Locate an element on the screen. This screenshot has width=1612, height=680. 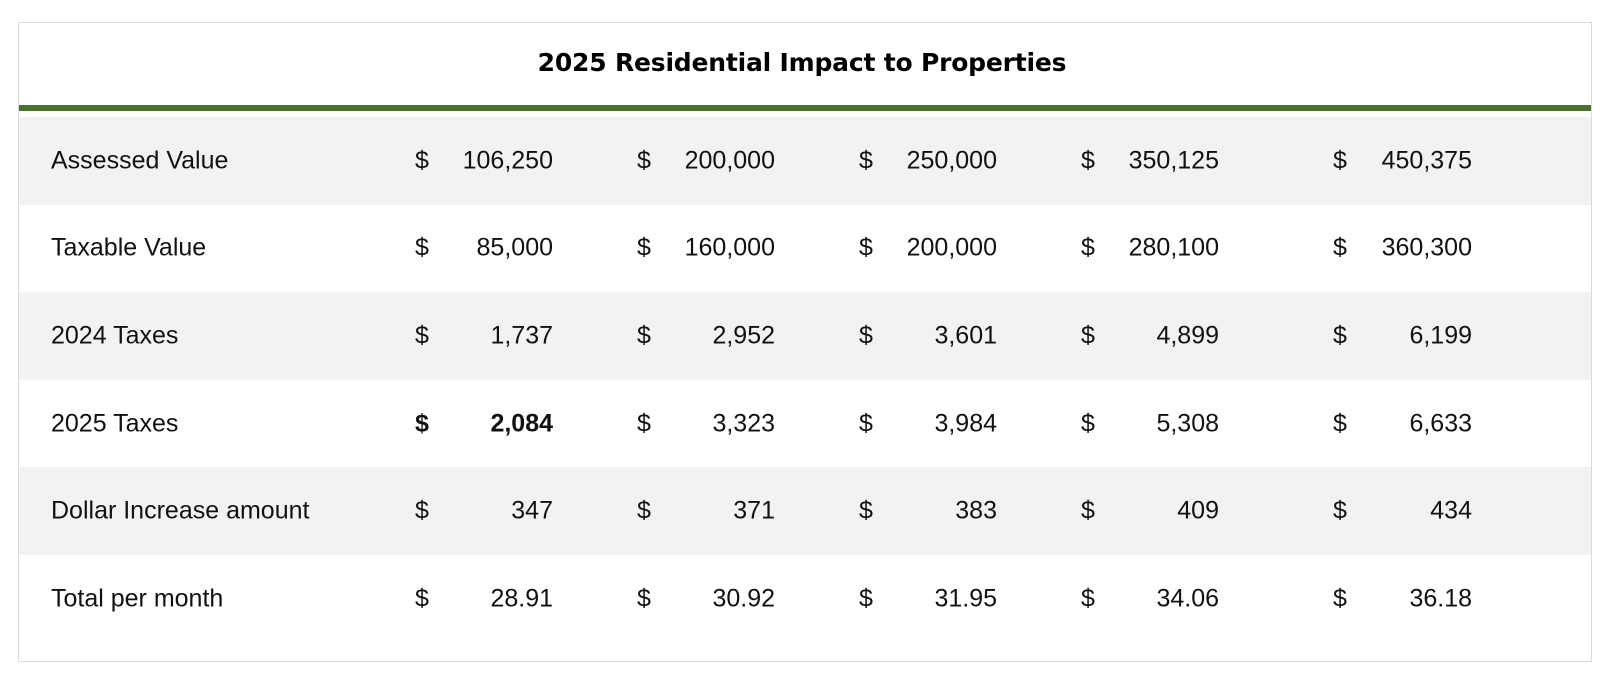
table-cell: 85,000 is located at coordinates (514, 247).